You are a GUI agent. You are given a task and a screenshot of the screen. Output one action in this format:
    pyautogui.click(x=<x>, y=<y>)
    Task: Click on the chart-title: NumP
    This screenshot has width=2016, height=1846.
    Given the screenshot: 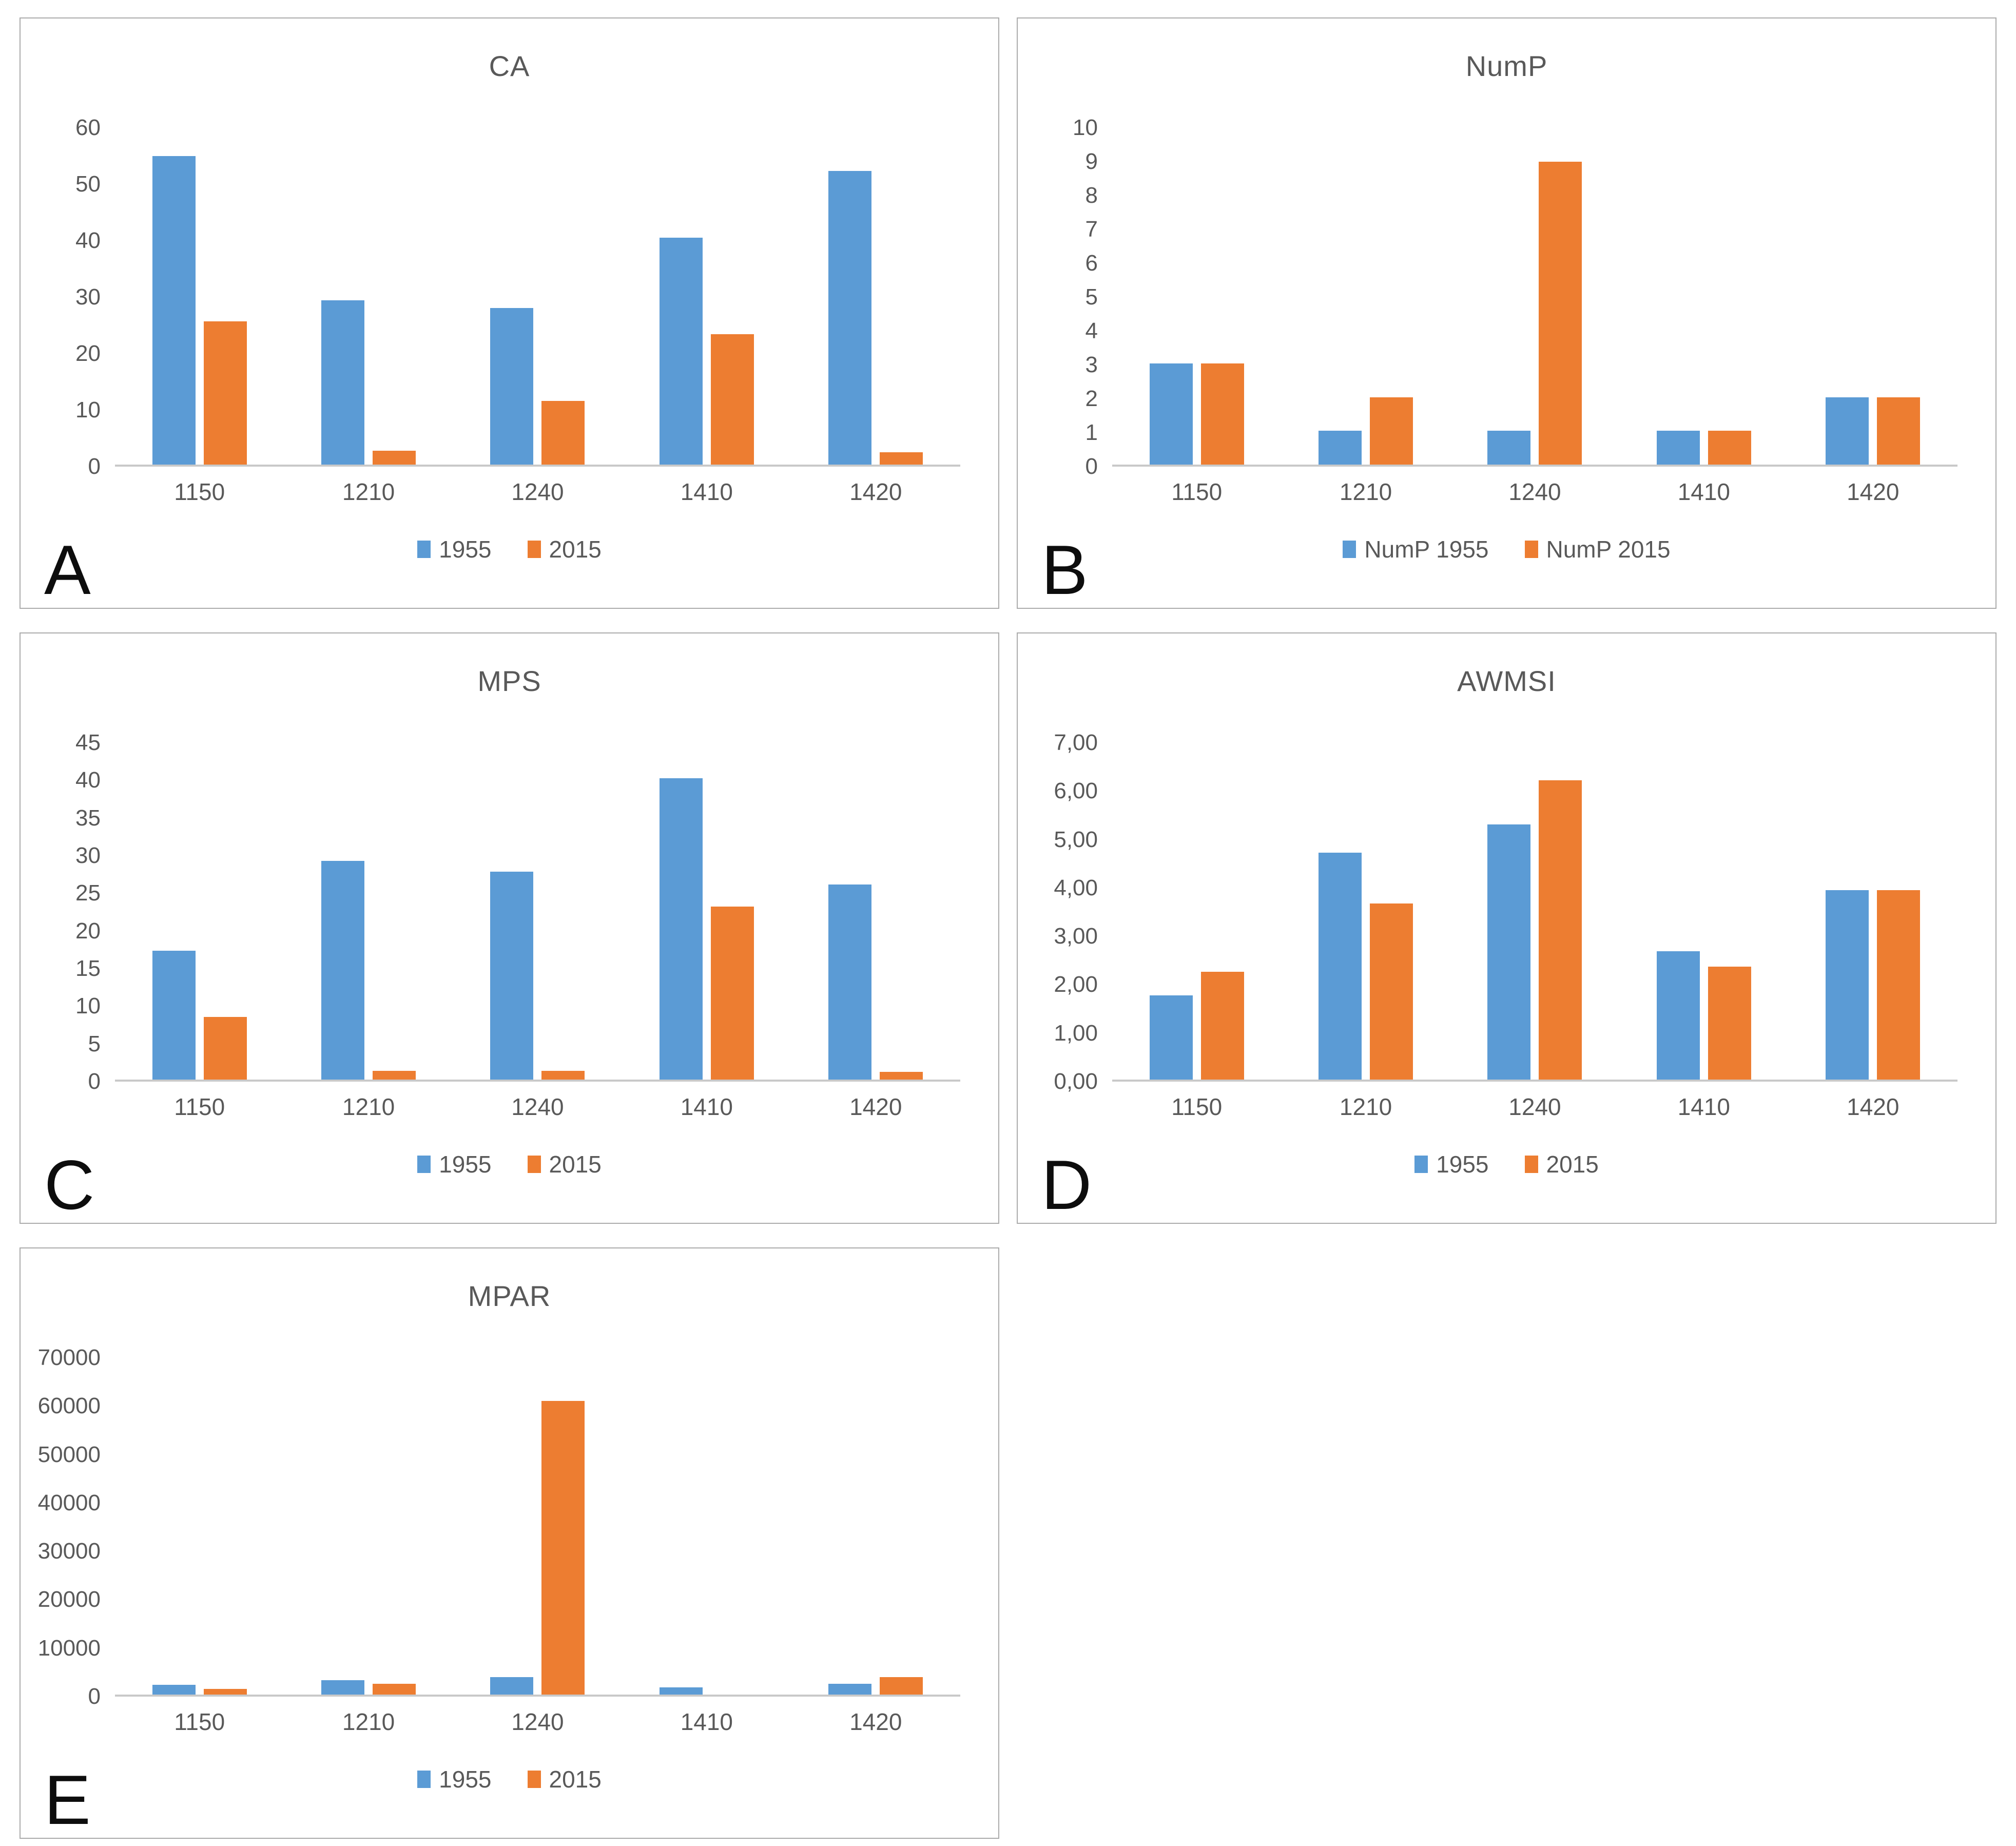 What is the action you would take?
    pyautogui.click(x=1506, y=66)
    